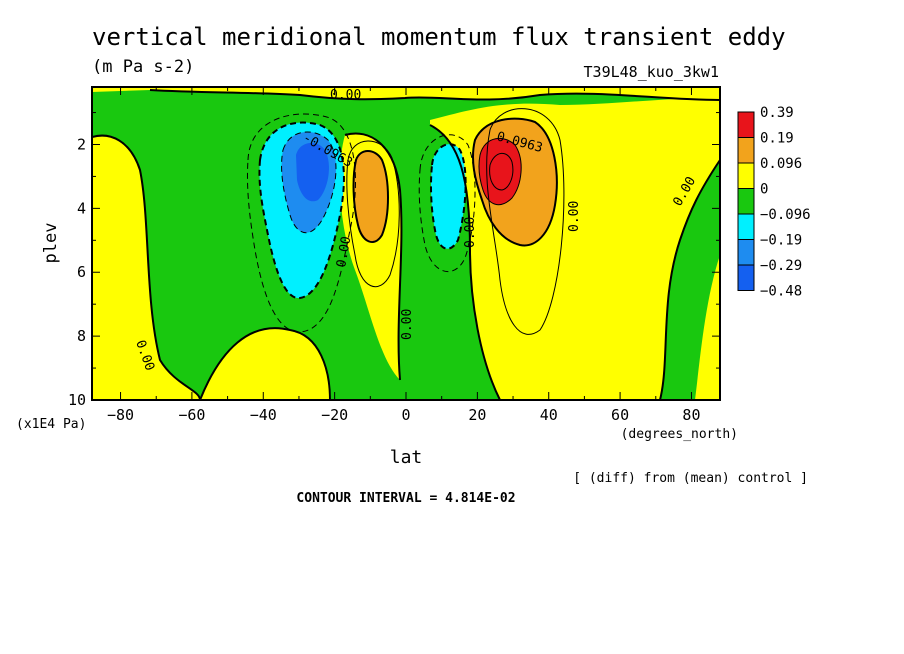 This screenshot has height=654, width=904. Describe the element at coordinates (434, 95) in the screenshot. I see `contour-zero-top` at that location.